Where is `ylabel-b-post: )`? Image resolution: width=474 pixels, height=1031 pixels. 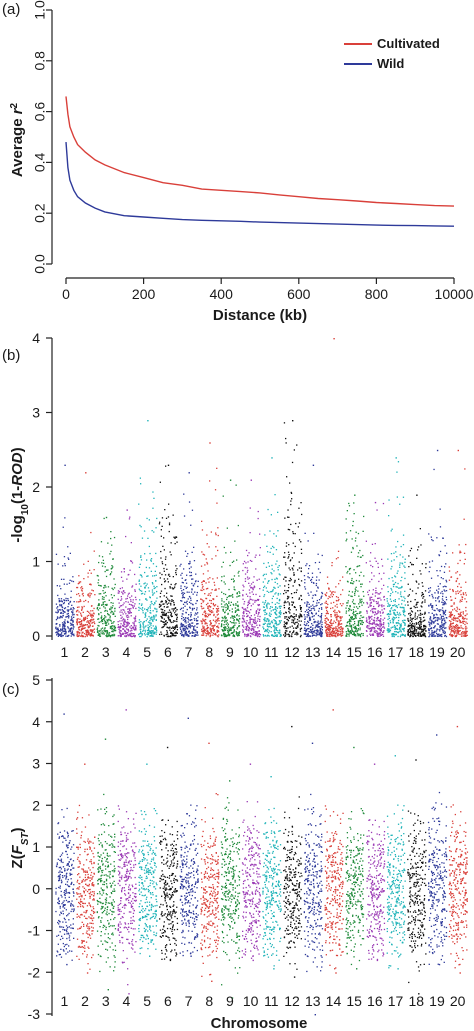
ylabel-b-post: ) is located at coordinates (17, 449).